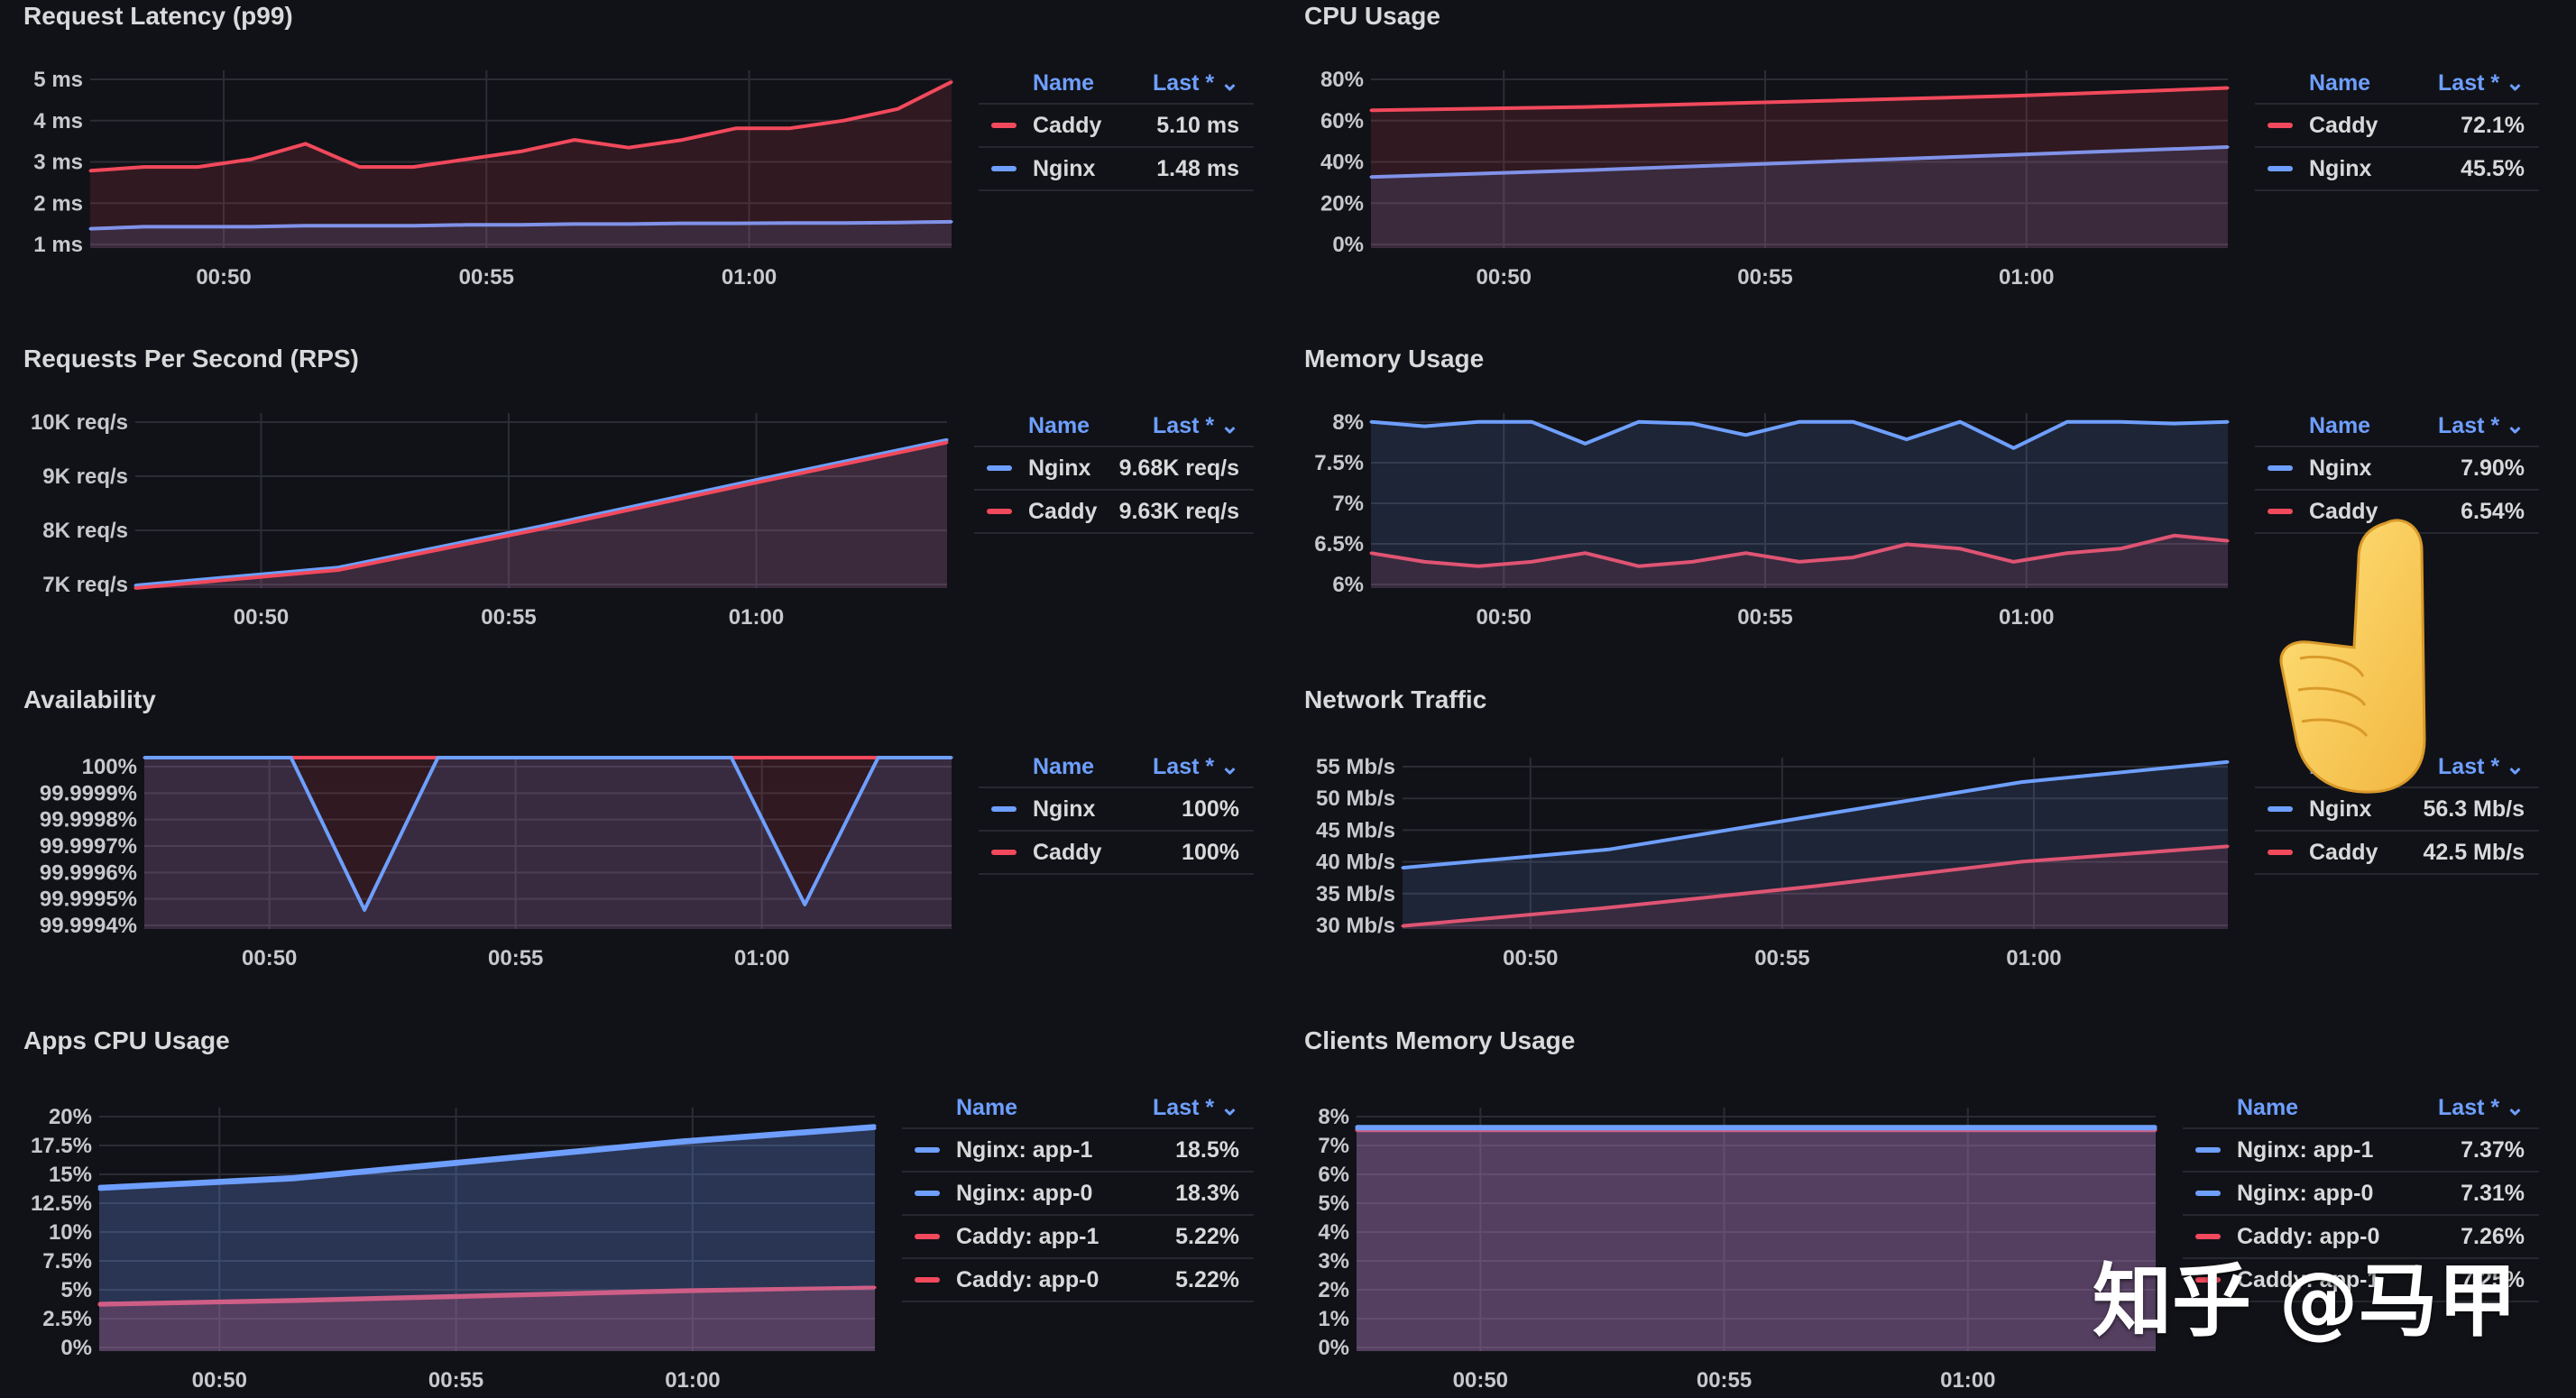  I want to click on panel-title: CPU Usage, so click(1372, 16).